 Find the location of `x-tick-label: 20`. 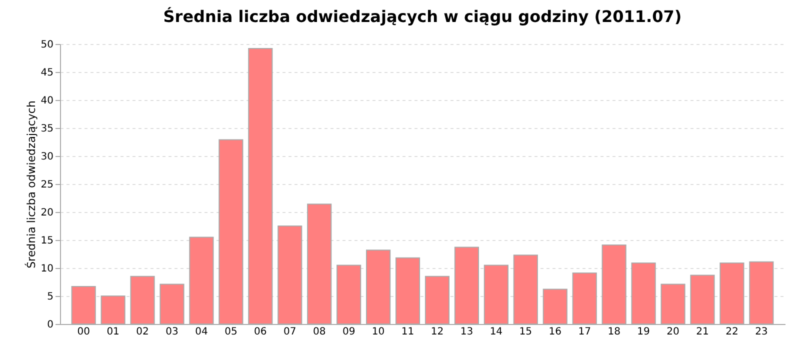

x-tick-label: 20 is located at coordinates (673, 332).